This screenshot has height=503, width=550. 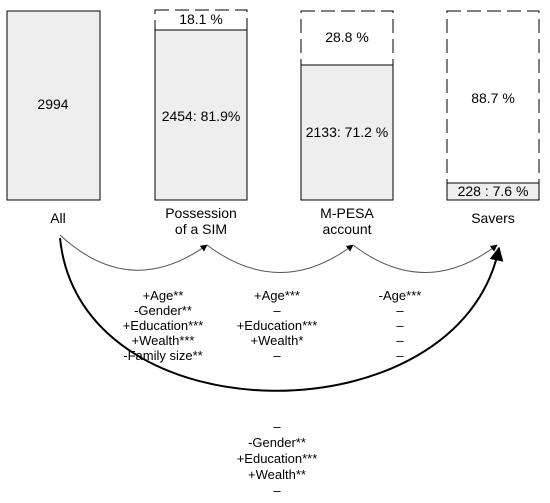 What do you see at coordinates (346, 229) in the screenshot?
I see `category-mpesa-line2: account` at bounding box center [346, 229].